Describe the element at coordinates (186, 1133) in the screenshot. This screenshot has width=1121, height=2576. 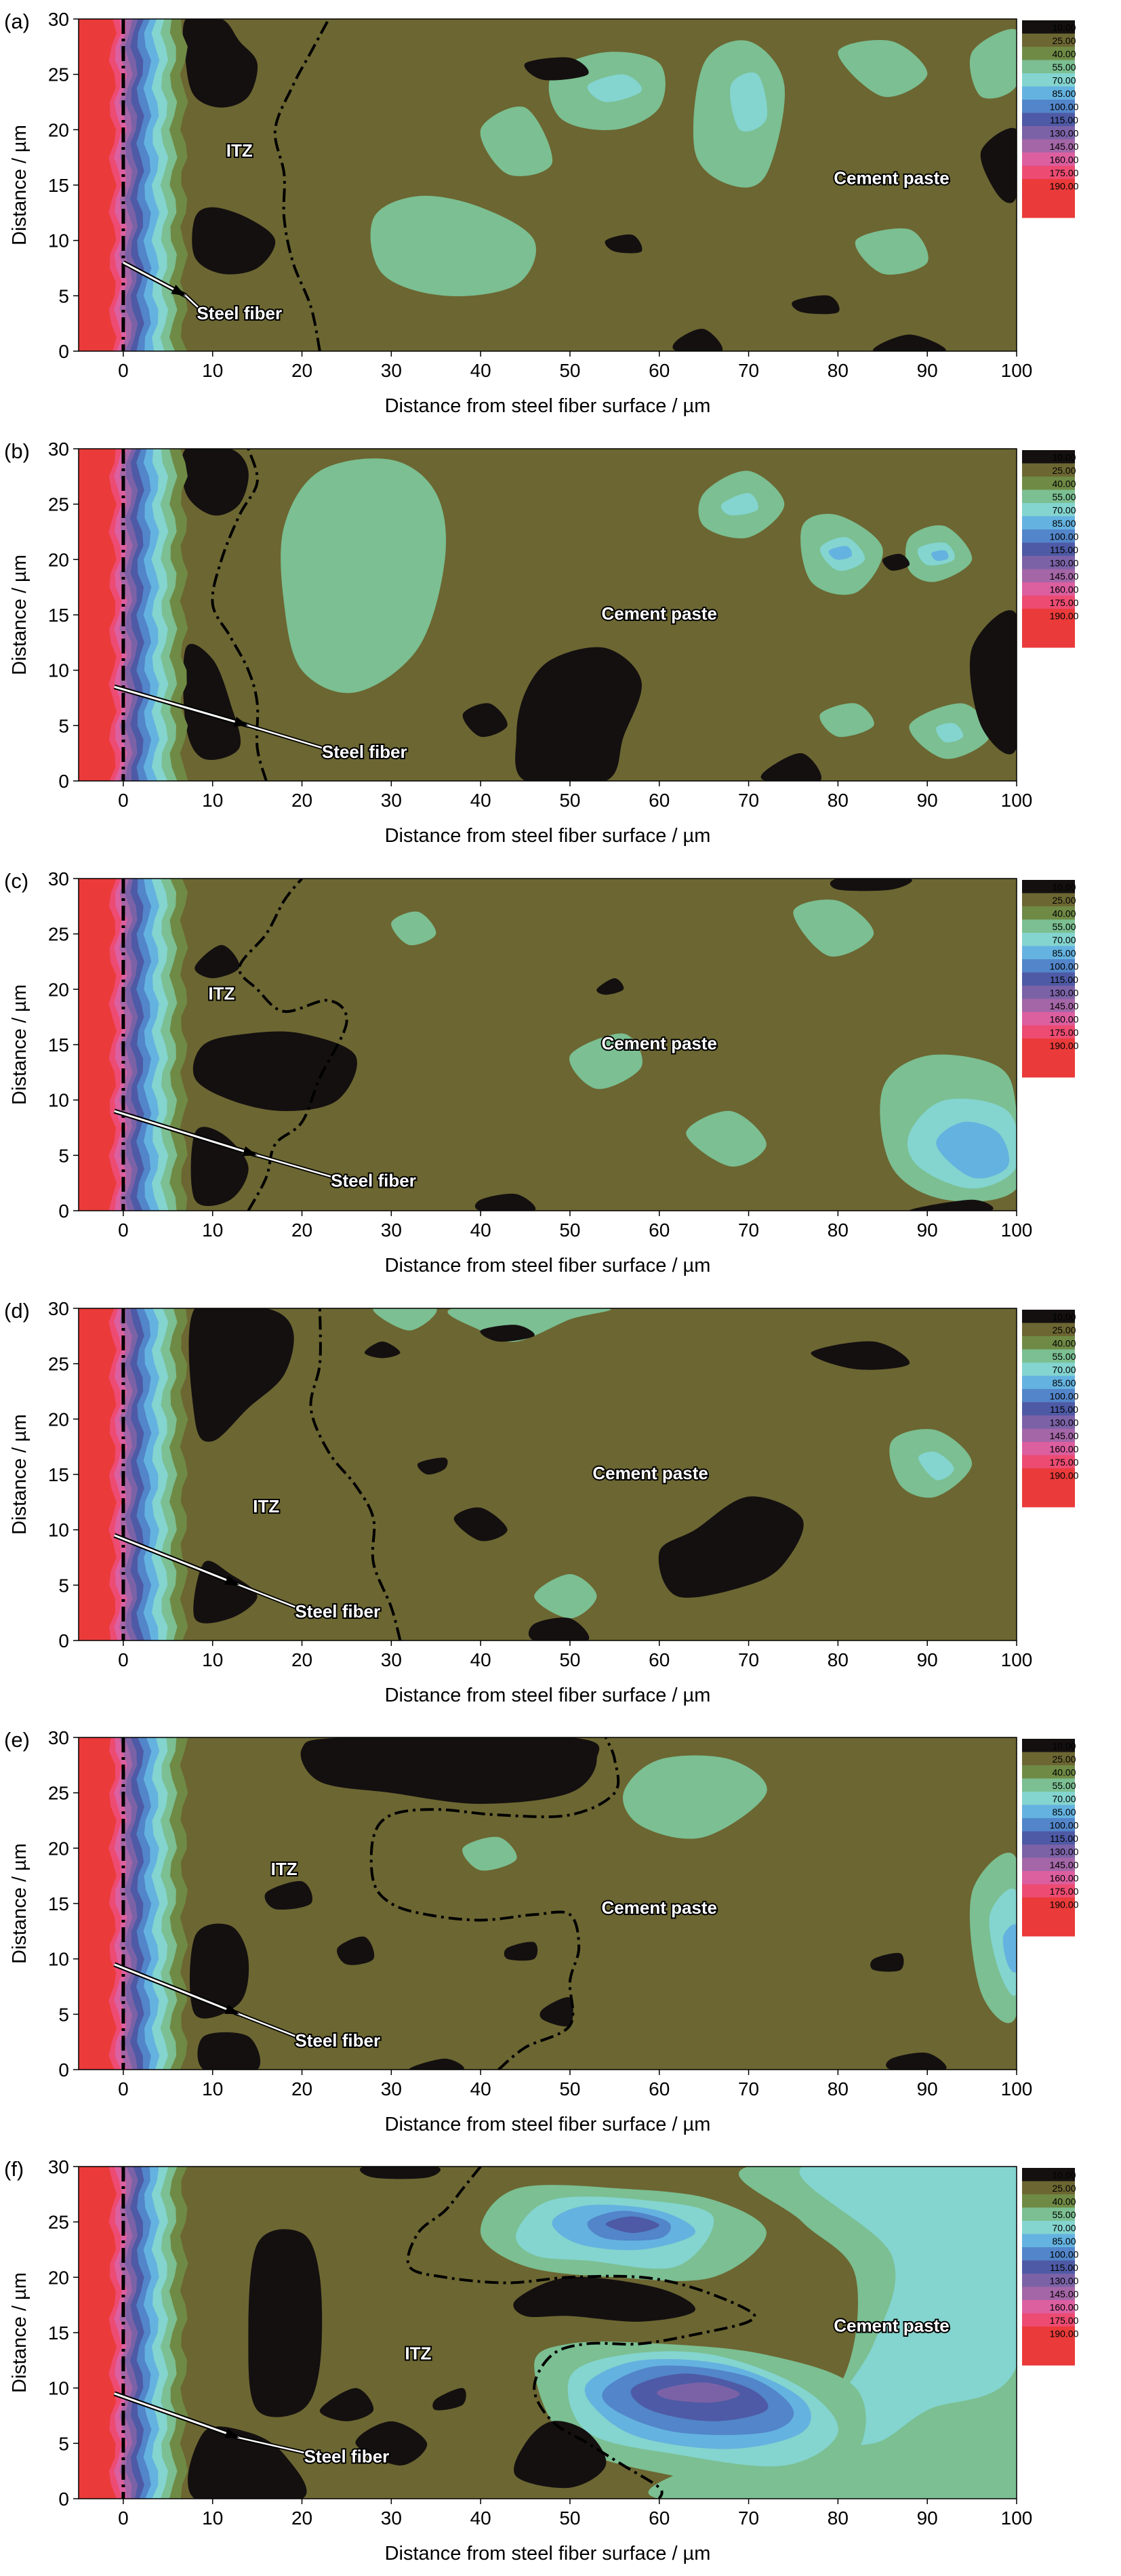
I see `annotation-arrow-shaft` at that location.